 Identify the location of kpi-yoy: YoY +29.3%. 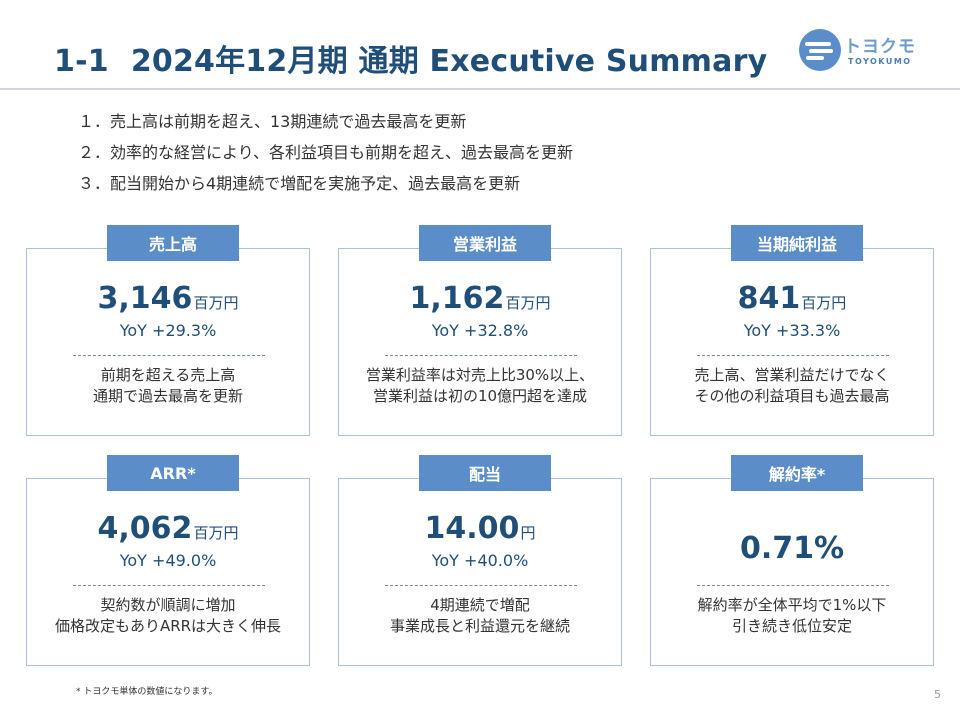
(168, 330).